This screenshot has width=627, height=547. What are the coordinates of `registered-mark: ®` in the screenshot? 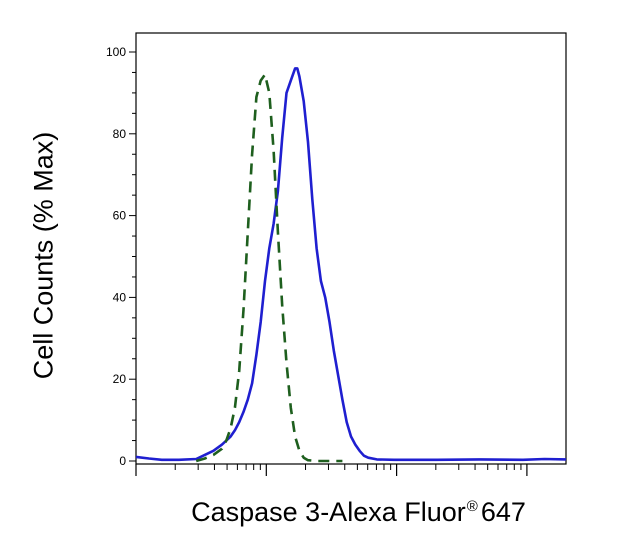 It's located at (472, 506).